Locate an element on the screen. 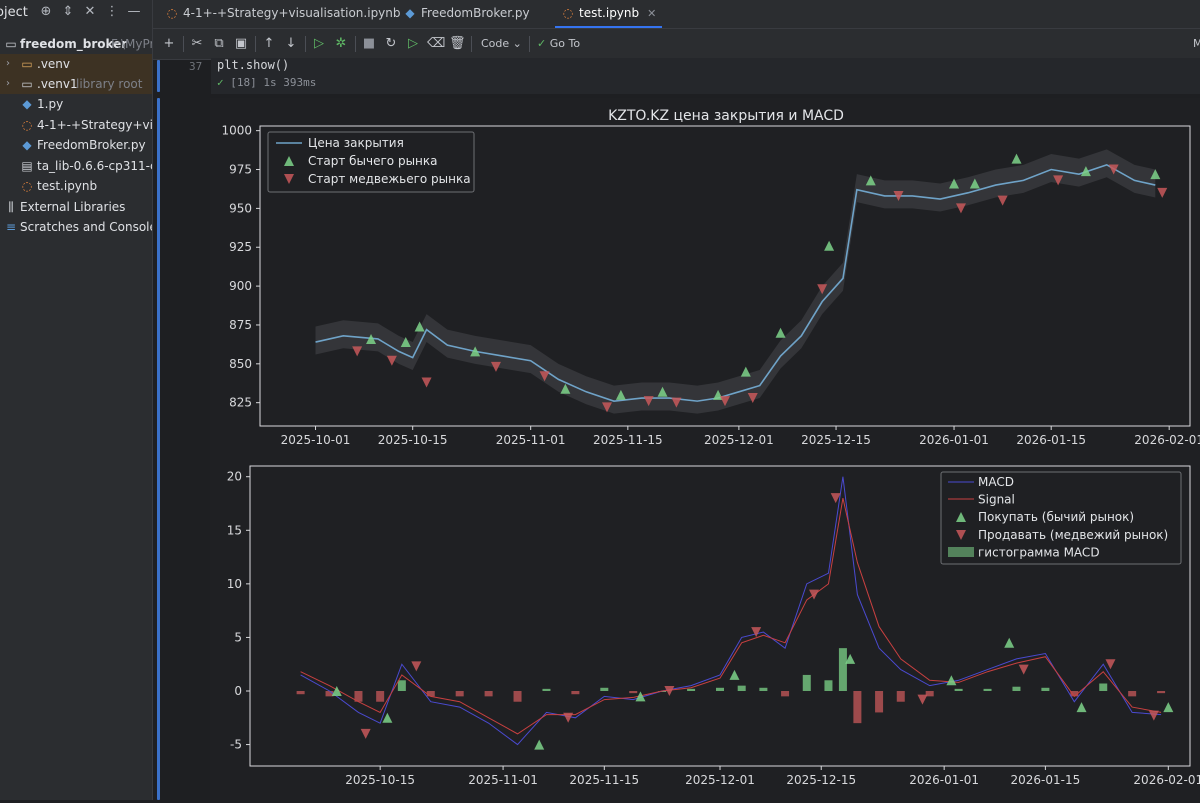 Image resolution: width=1200 pixels, height=803 pixels. move-up-icon: ↑ is located at coordinates (269, 43).